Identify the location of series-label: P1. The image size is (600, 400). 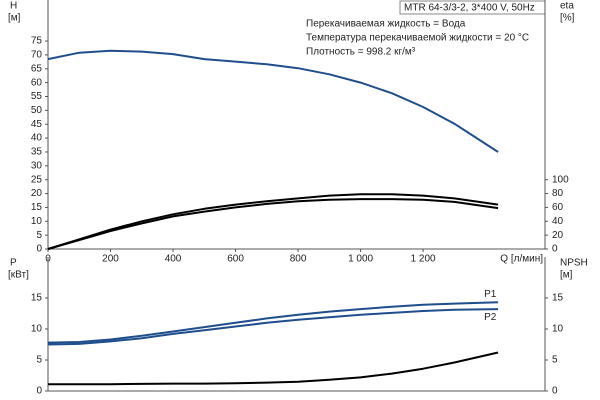
(490, 294).